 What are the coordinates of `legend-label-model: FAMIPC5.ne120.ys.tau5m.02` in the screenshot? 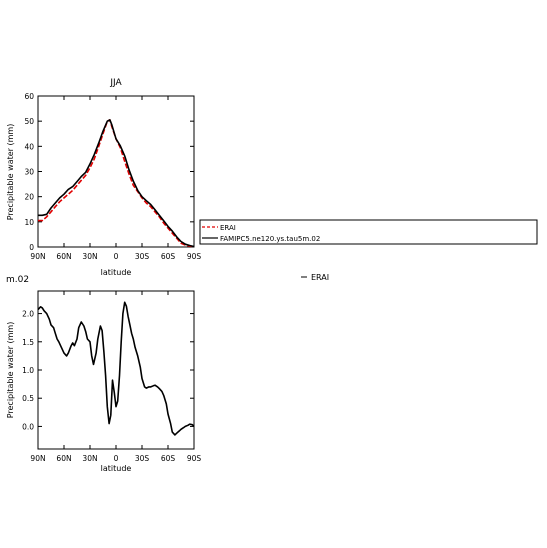 It's located at (270, 239).